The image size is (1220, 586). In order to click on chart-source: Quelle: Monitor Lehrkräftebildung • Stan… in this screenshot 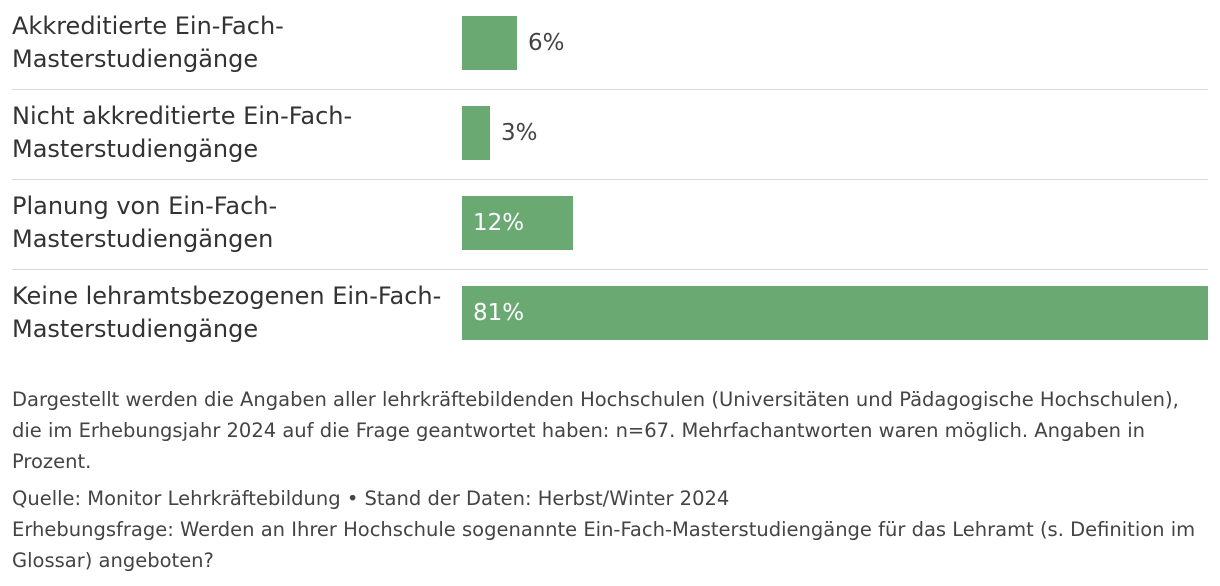, I will do `click(371, 498)`.